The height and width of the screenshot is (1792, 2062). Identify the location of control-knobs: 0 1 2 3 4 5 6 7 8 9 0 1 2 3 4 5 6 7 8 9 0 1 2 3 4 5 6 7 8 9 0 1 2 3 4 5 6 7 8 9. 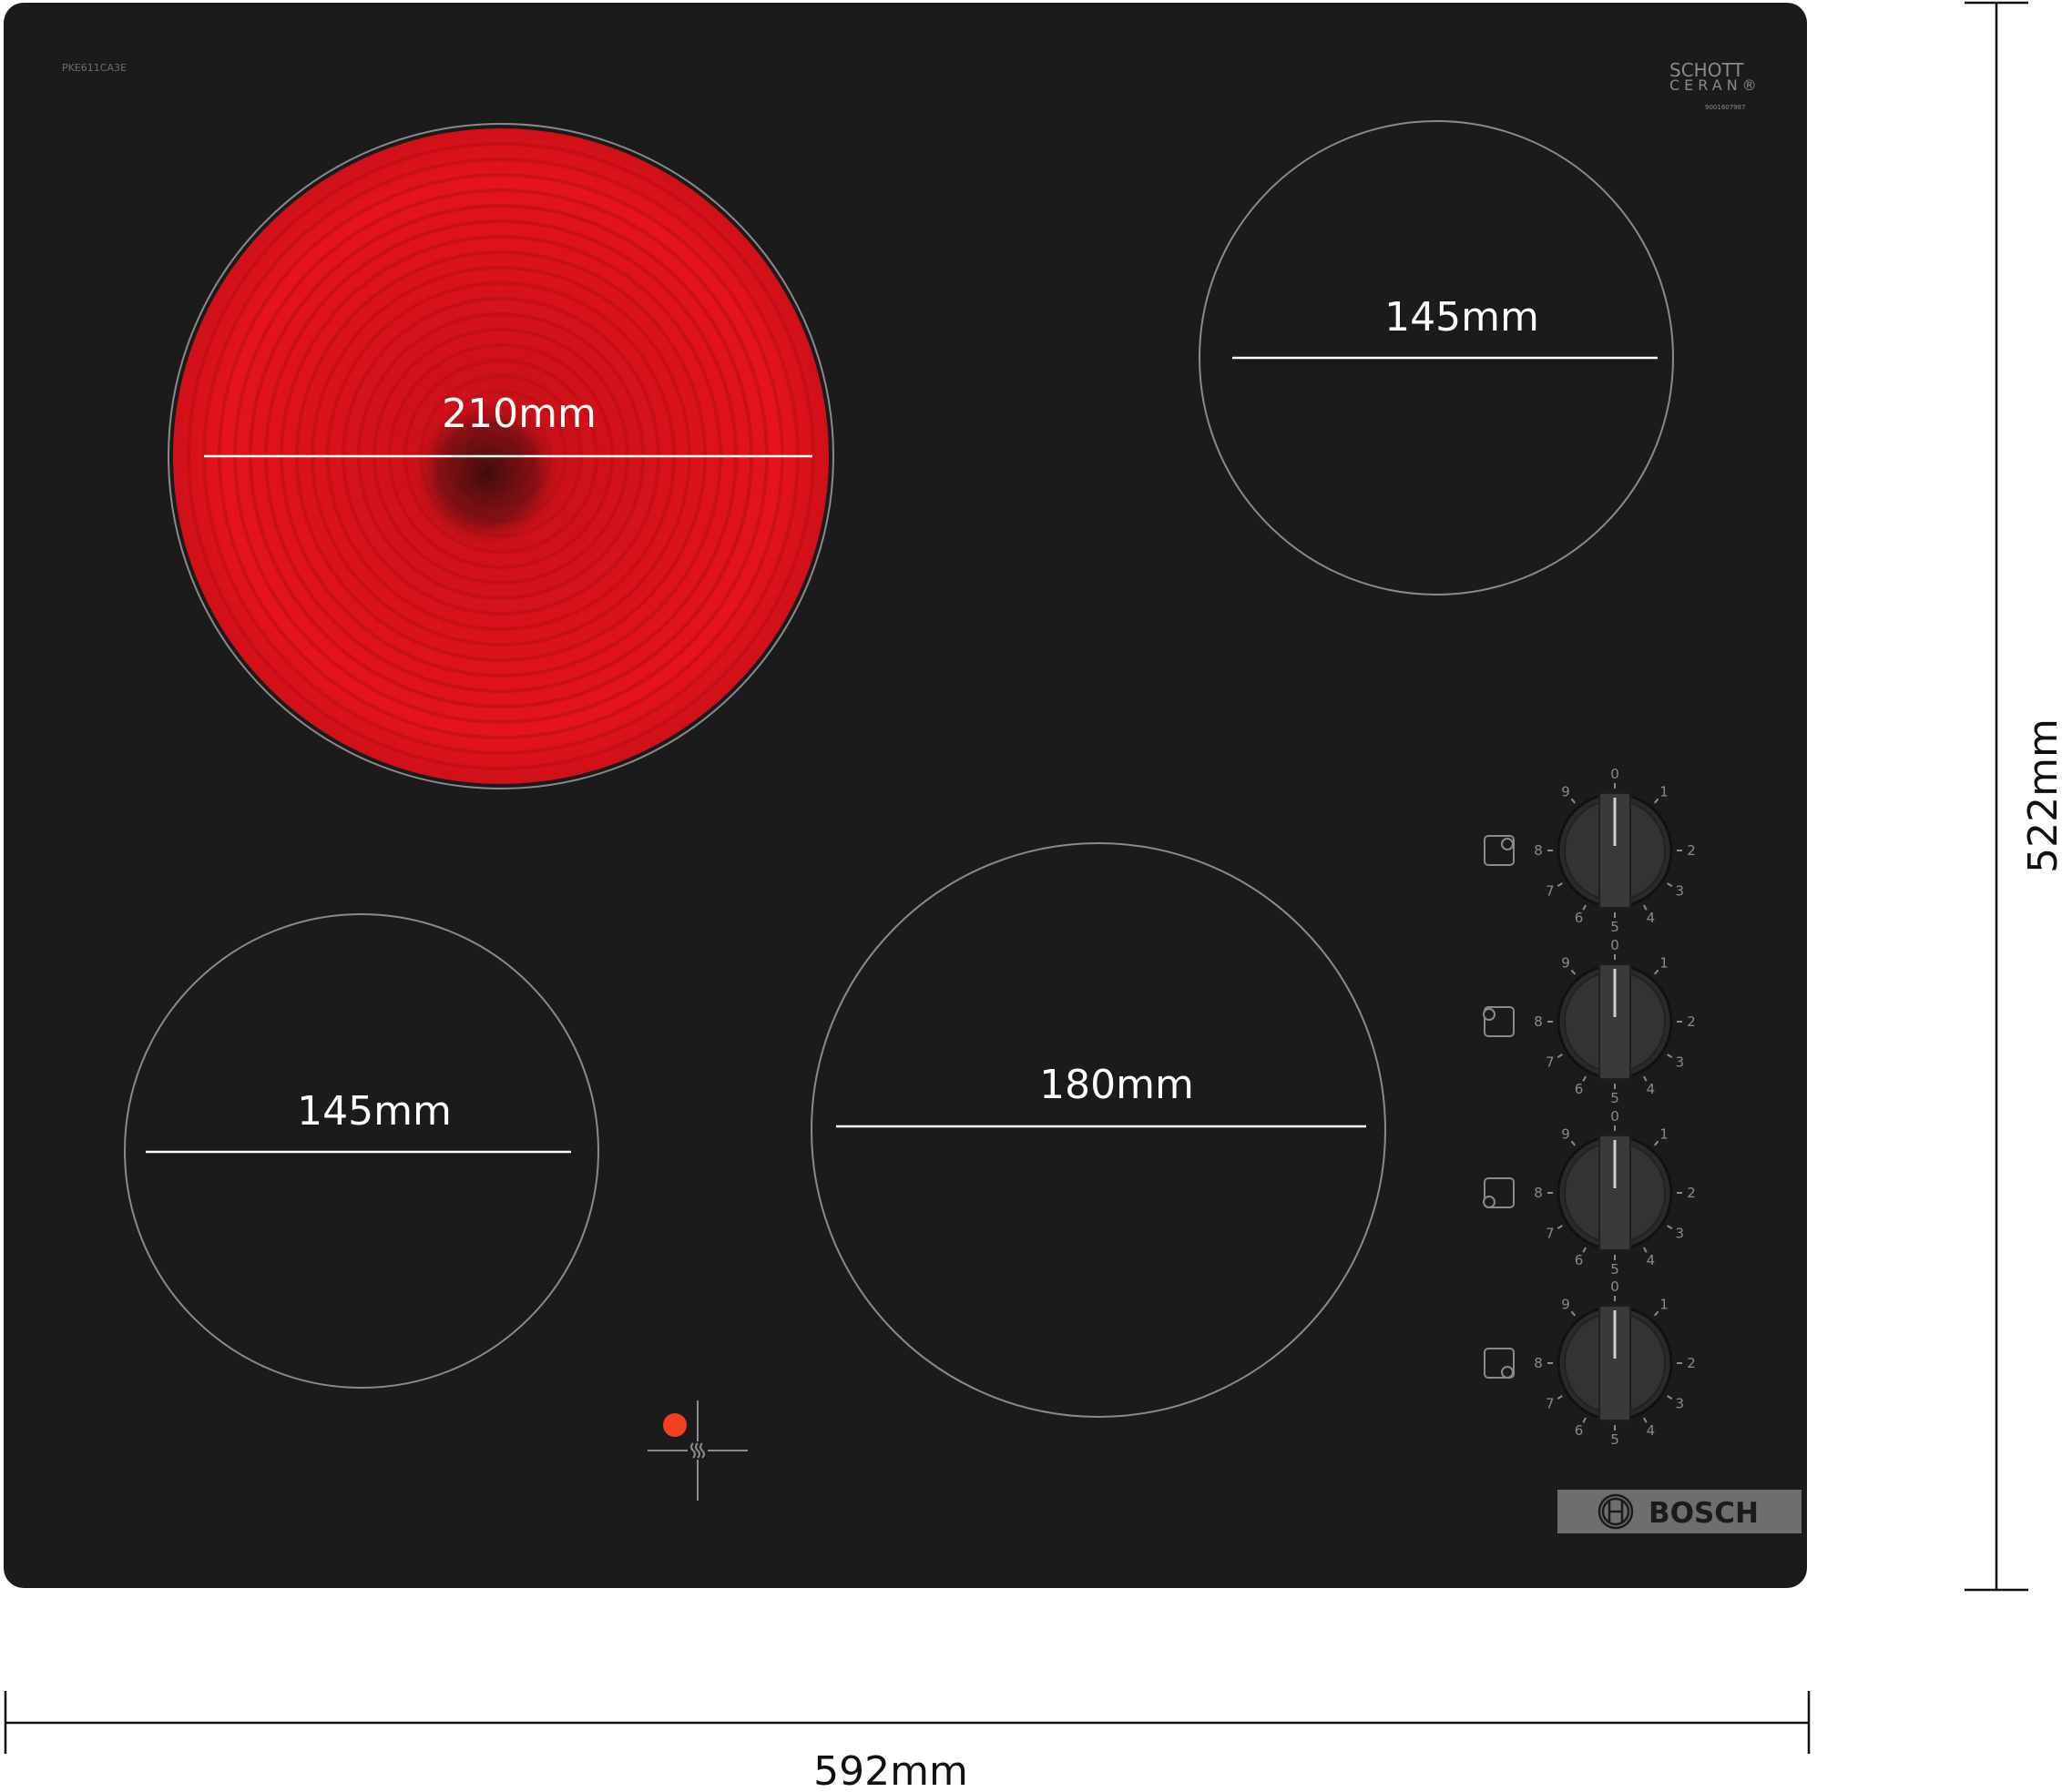
(1589, 1107).